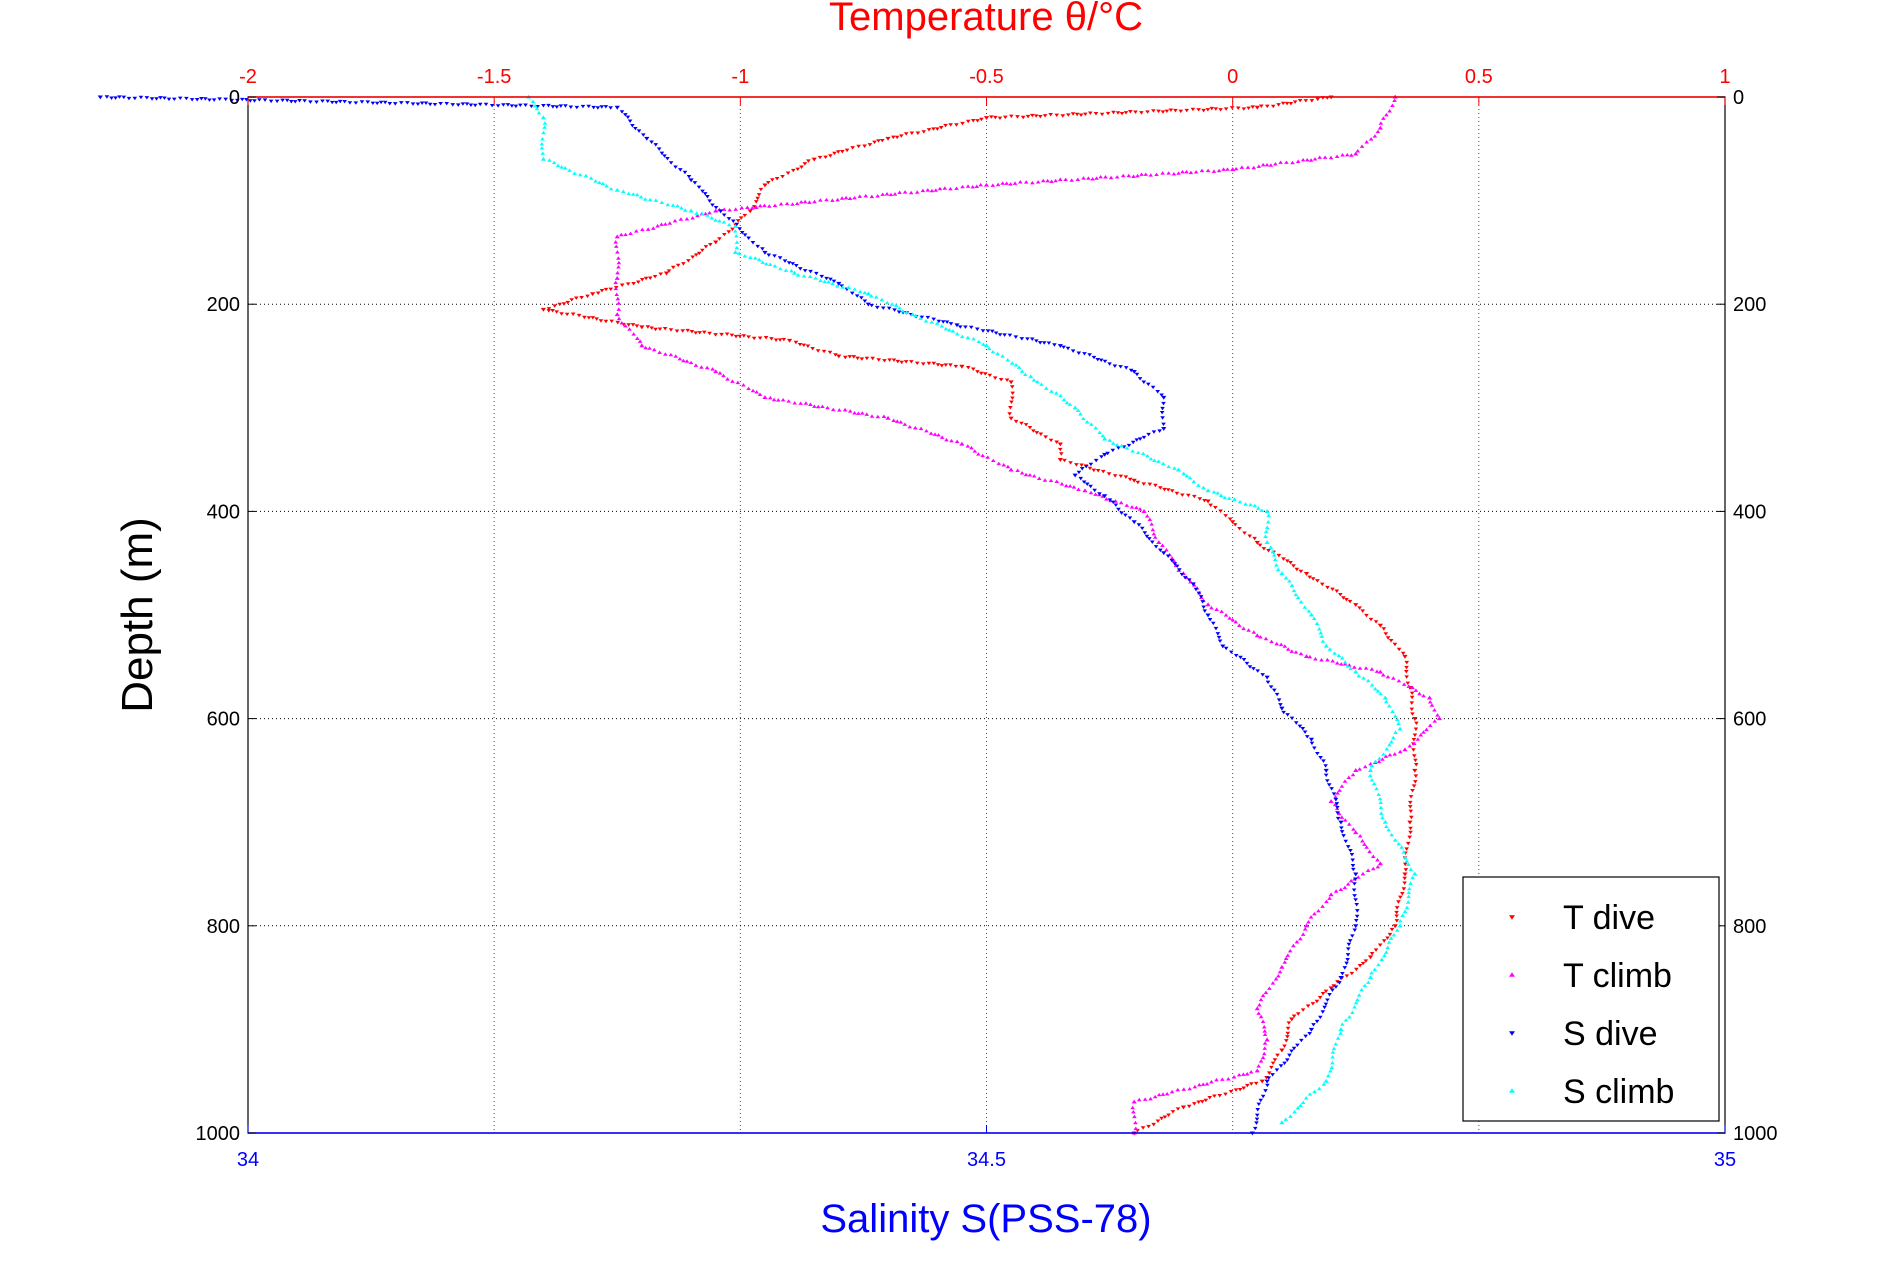 This screenshot has width=1891, height=1262. What do you see at coordinates (248, 77) in the screenshot?
I see `top-axis-tick-label: -2` at bounding box center [248, 77].